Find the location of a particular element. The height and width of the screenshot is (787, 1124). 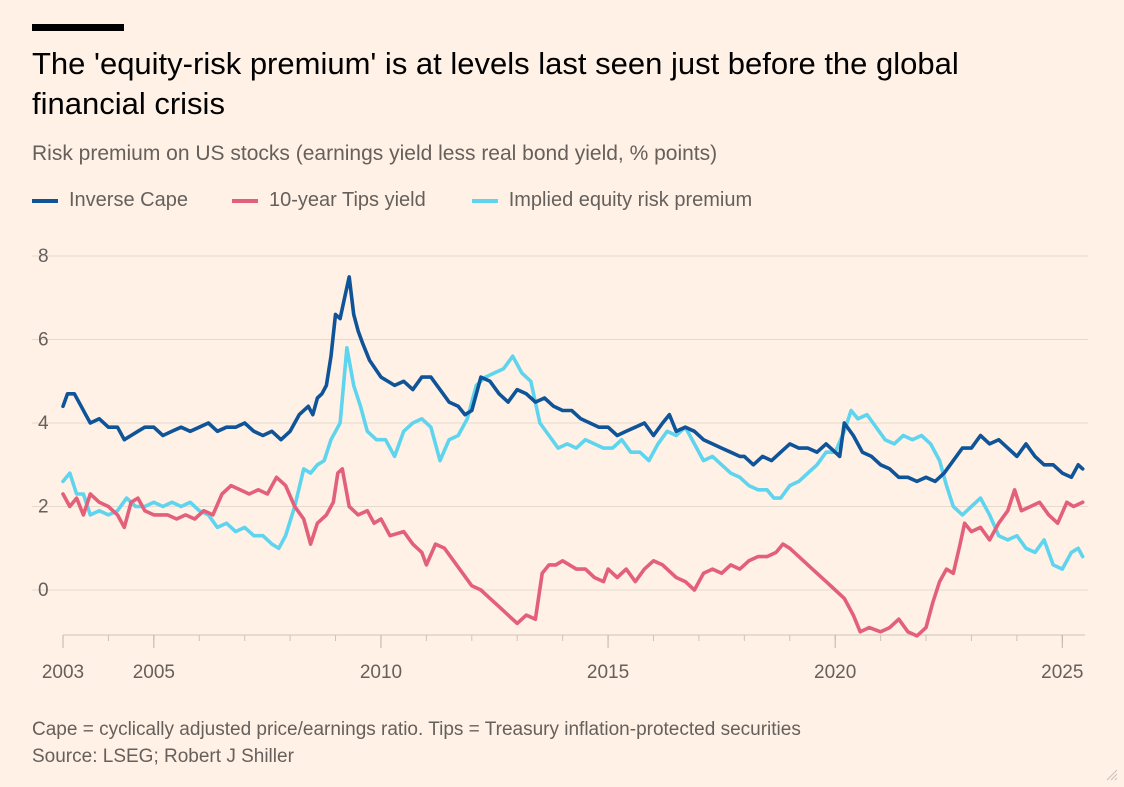

y-tick-label: 6 is located at coordinates (43, 340).